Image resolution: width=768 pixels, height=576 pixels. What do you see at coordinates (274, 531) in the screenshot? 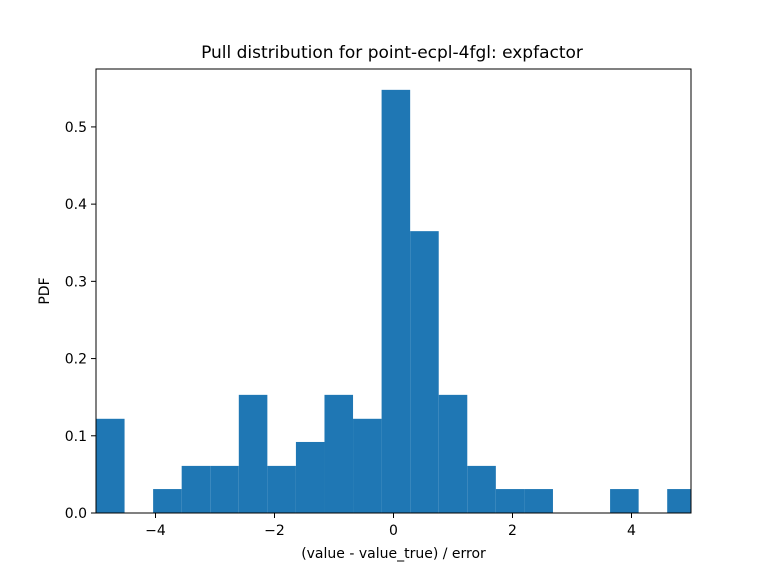
I see `x-tick-label: −2` at bounding box center [274, 531].